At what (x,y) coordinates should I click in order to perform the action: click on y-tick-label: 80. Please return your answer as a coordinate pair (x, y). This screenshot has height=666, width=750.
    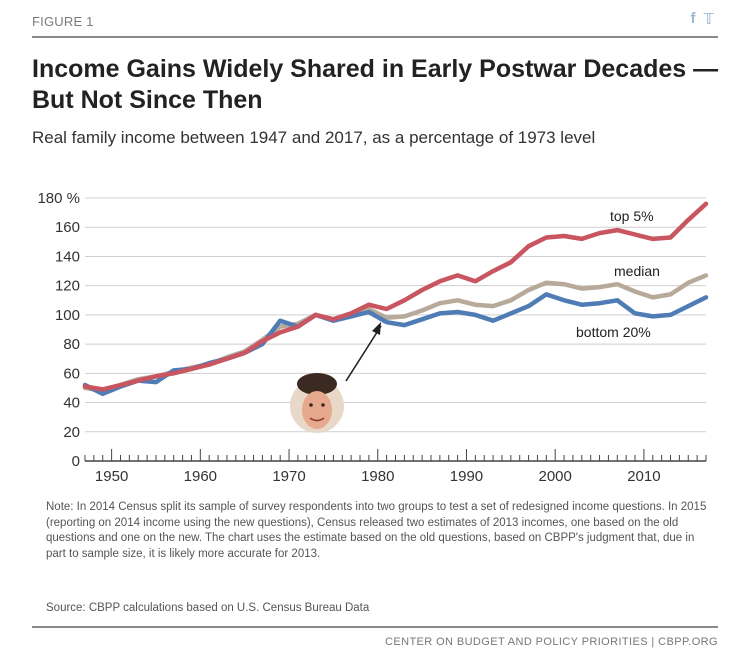
    Looking at the image, I should click on (71, 344).